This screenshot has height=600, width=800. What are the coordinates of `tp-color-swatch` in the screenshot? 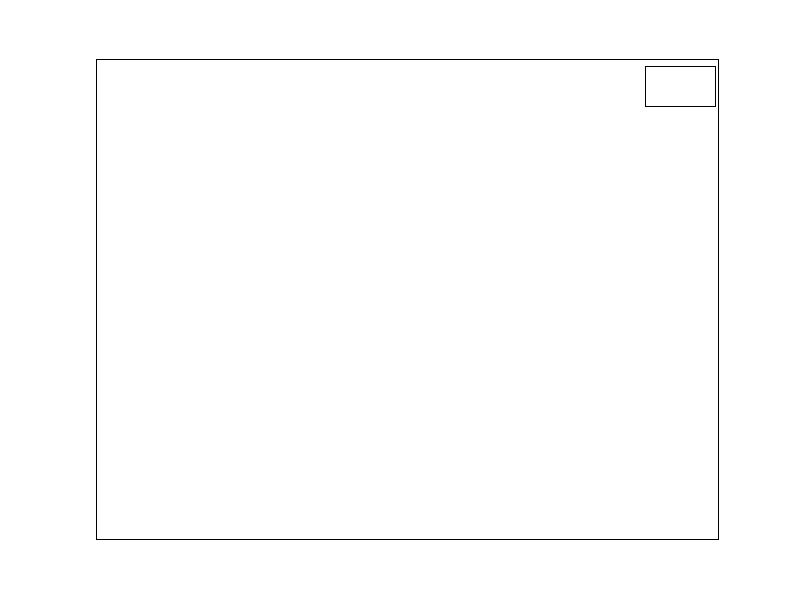 It's located at (666, 79).